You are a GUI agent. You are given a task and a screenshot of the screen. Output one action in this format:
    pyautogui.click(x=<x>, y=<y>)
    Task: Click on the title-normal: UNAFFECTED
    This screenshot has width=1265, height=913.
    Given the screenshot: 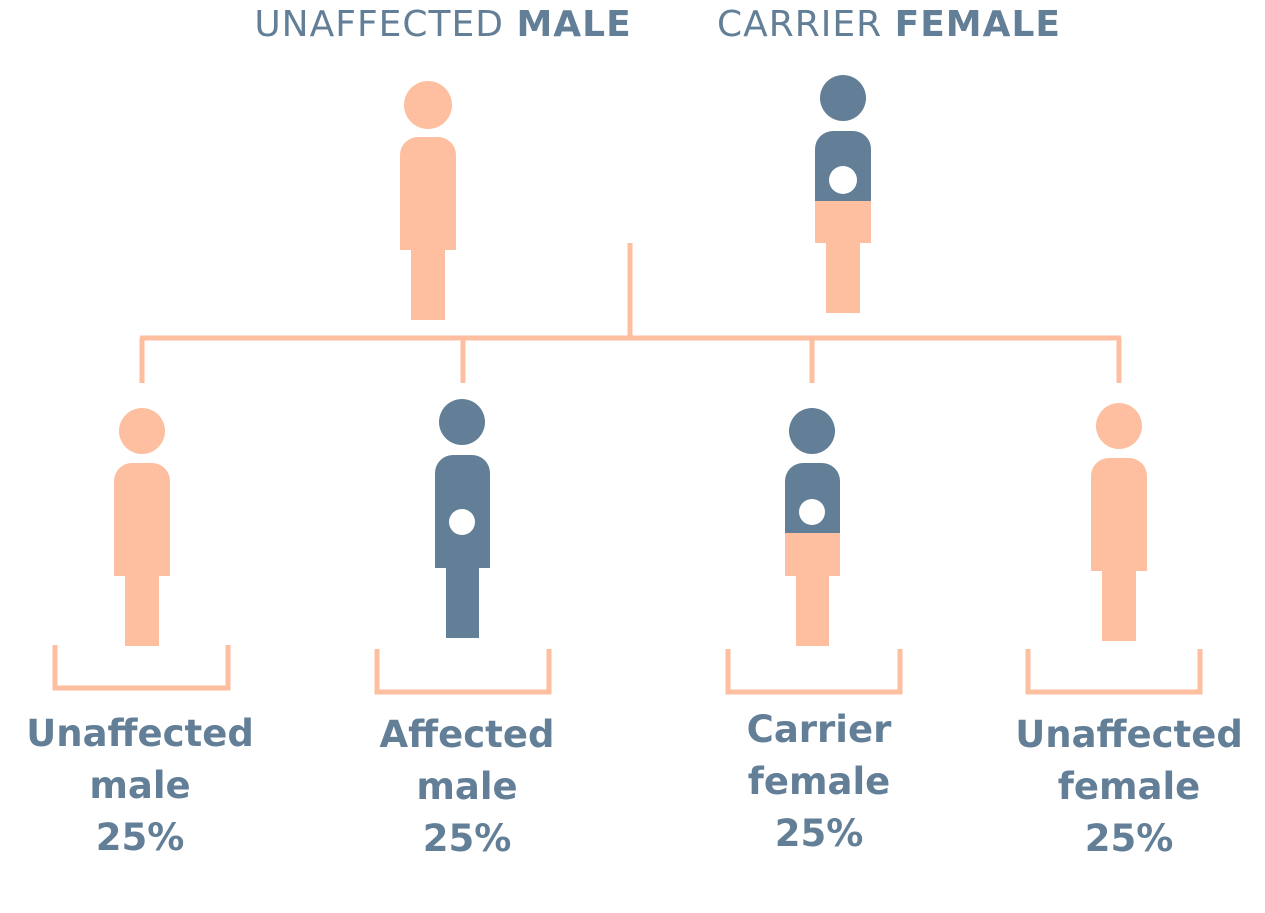 What is the action you would take?
    pyautogui.click(x=379, y=24)
    